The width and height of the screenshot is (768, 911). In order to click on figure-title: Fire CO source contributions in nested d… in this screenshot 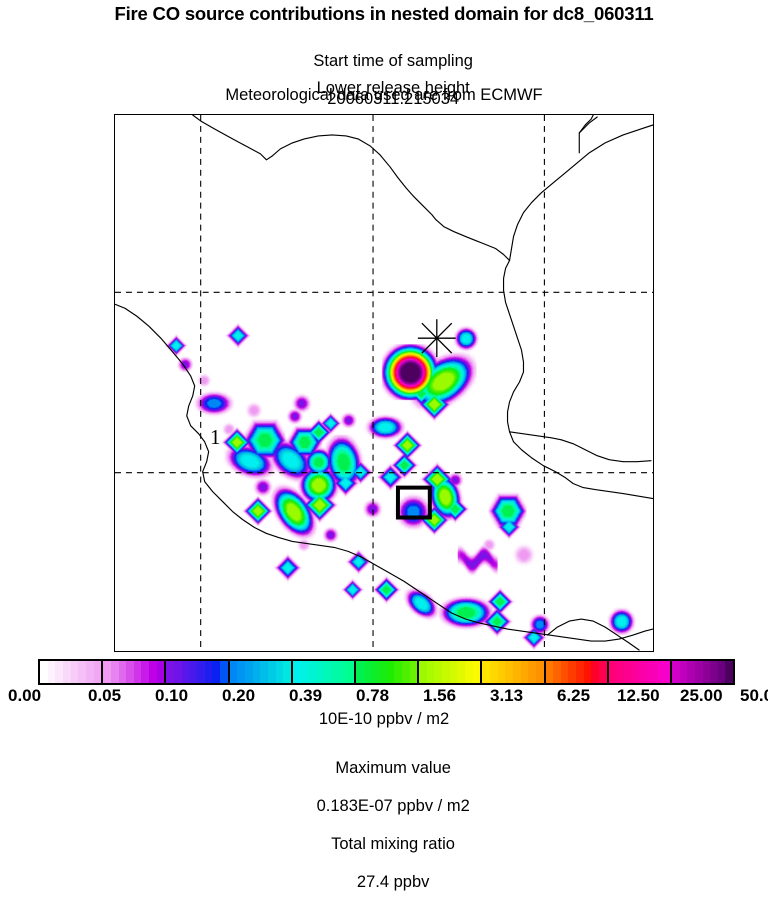, I will do `click(384, 13)`.